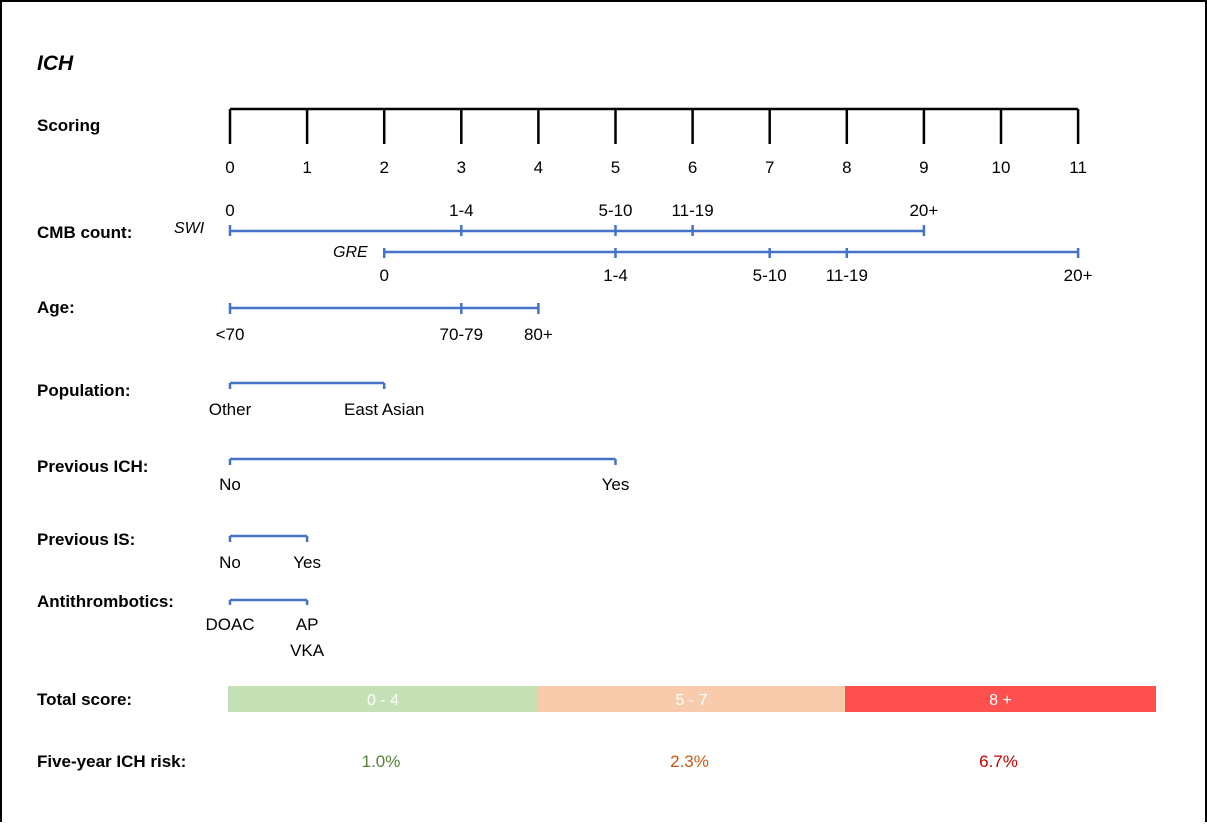  I want to click on previous-is-label: Previous IS:, so click(86, 539).